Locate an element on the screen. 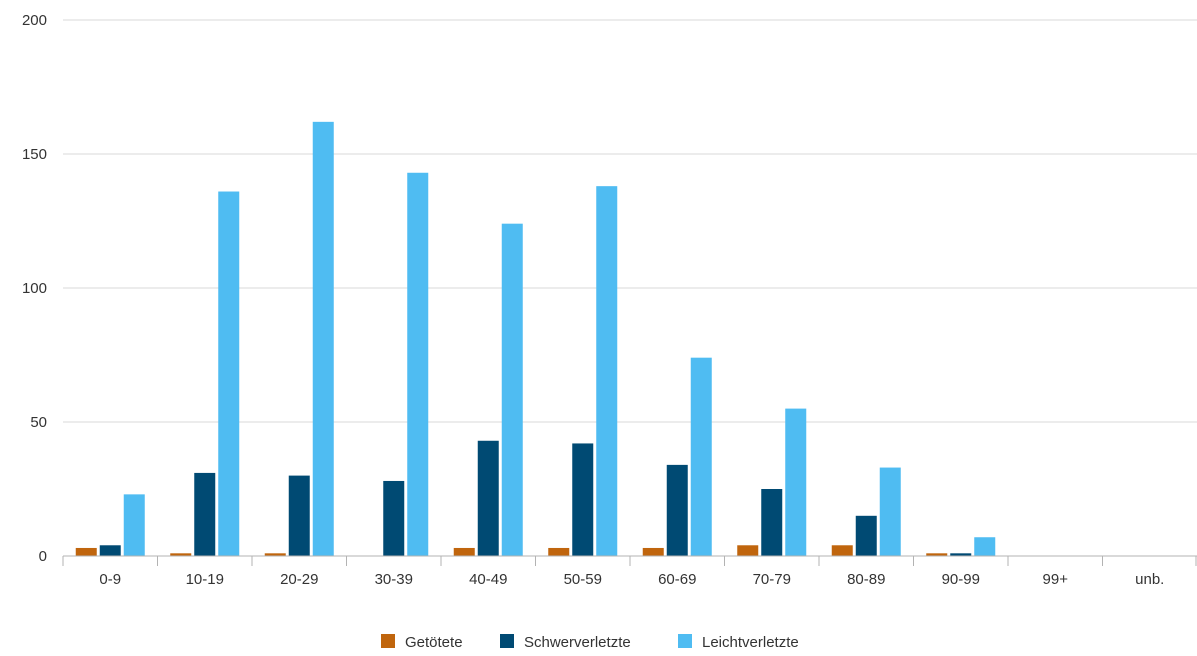  legend: Getötete Schwerverletzte Leichtverletzte is located at coordinates (590, 642).